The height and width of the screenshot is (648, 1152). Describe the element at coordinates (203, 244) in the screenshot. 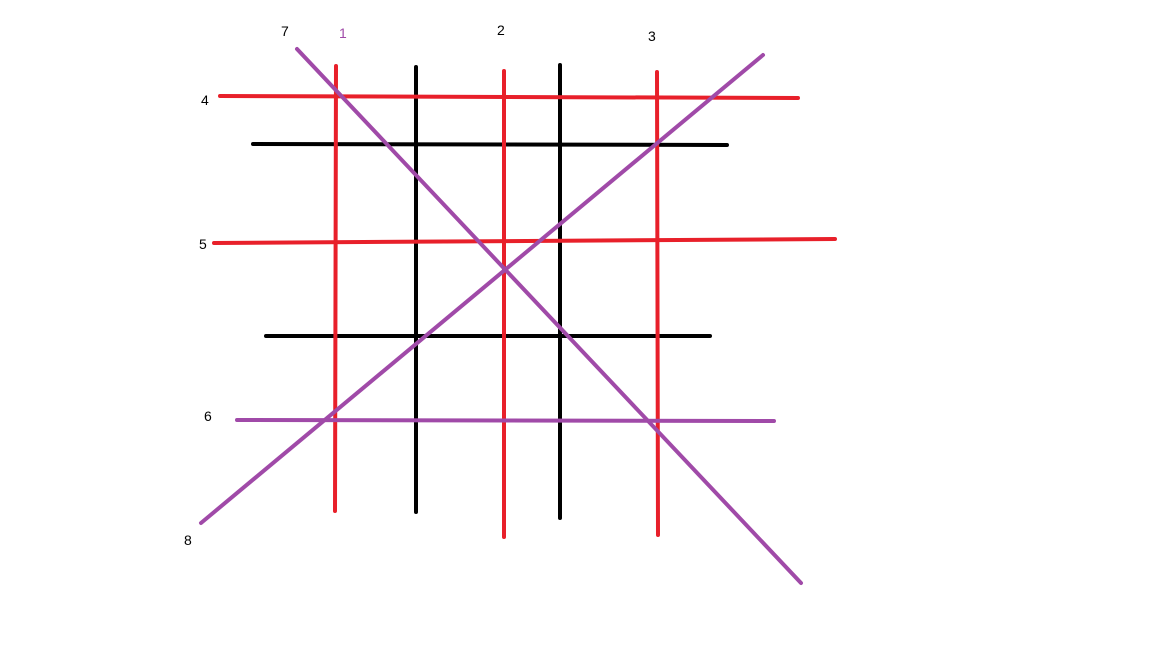

I see `label-5: 5` at that location.